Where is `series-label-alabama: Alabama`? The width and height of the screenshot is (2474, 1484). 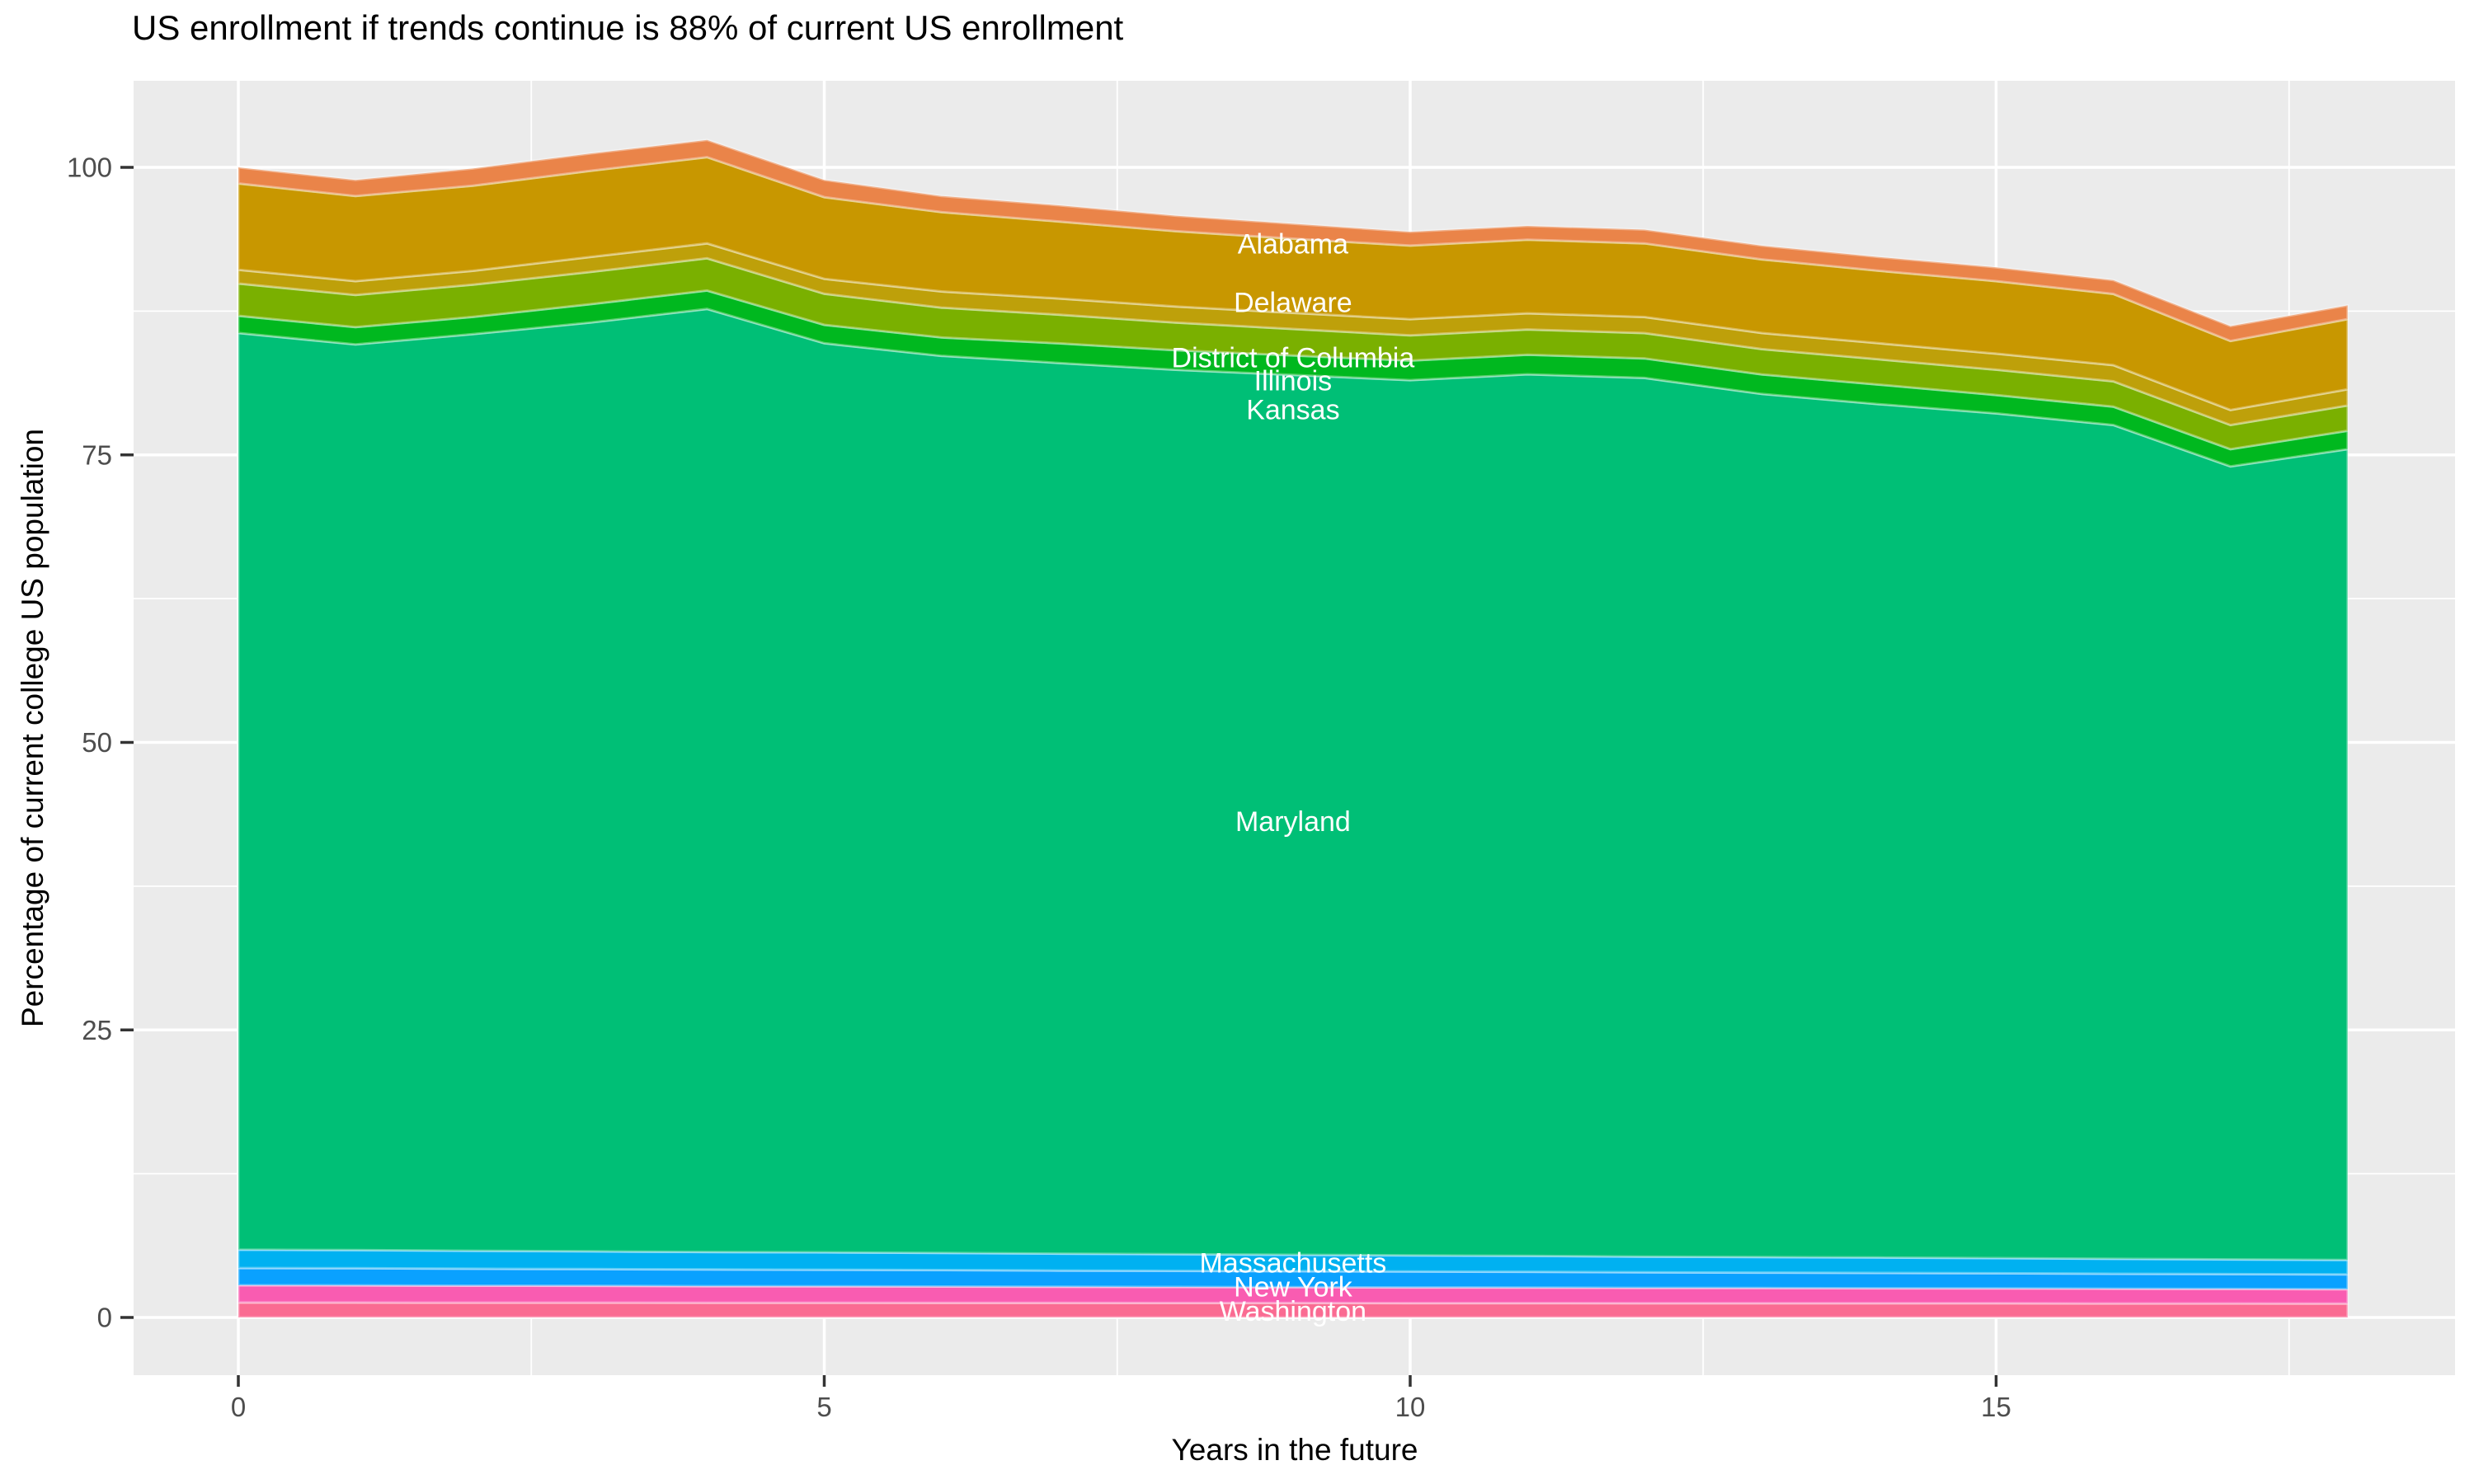
series-label-alabama: Alabama is located at coordinates (1293, 244).